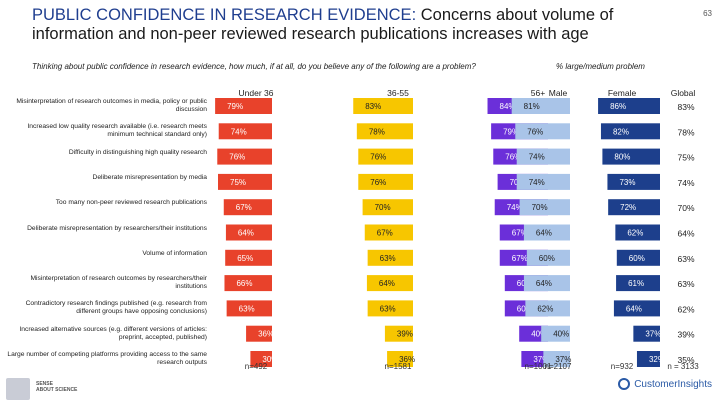  What do you see at coordinates (18, 389) in the screenshot?
I see `sense-about-science-logo` at bounding box center [18, 389].